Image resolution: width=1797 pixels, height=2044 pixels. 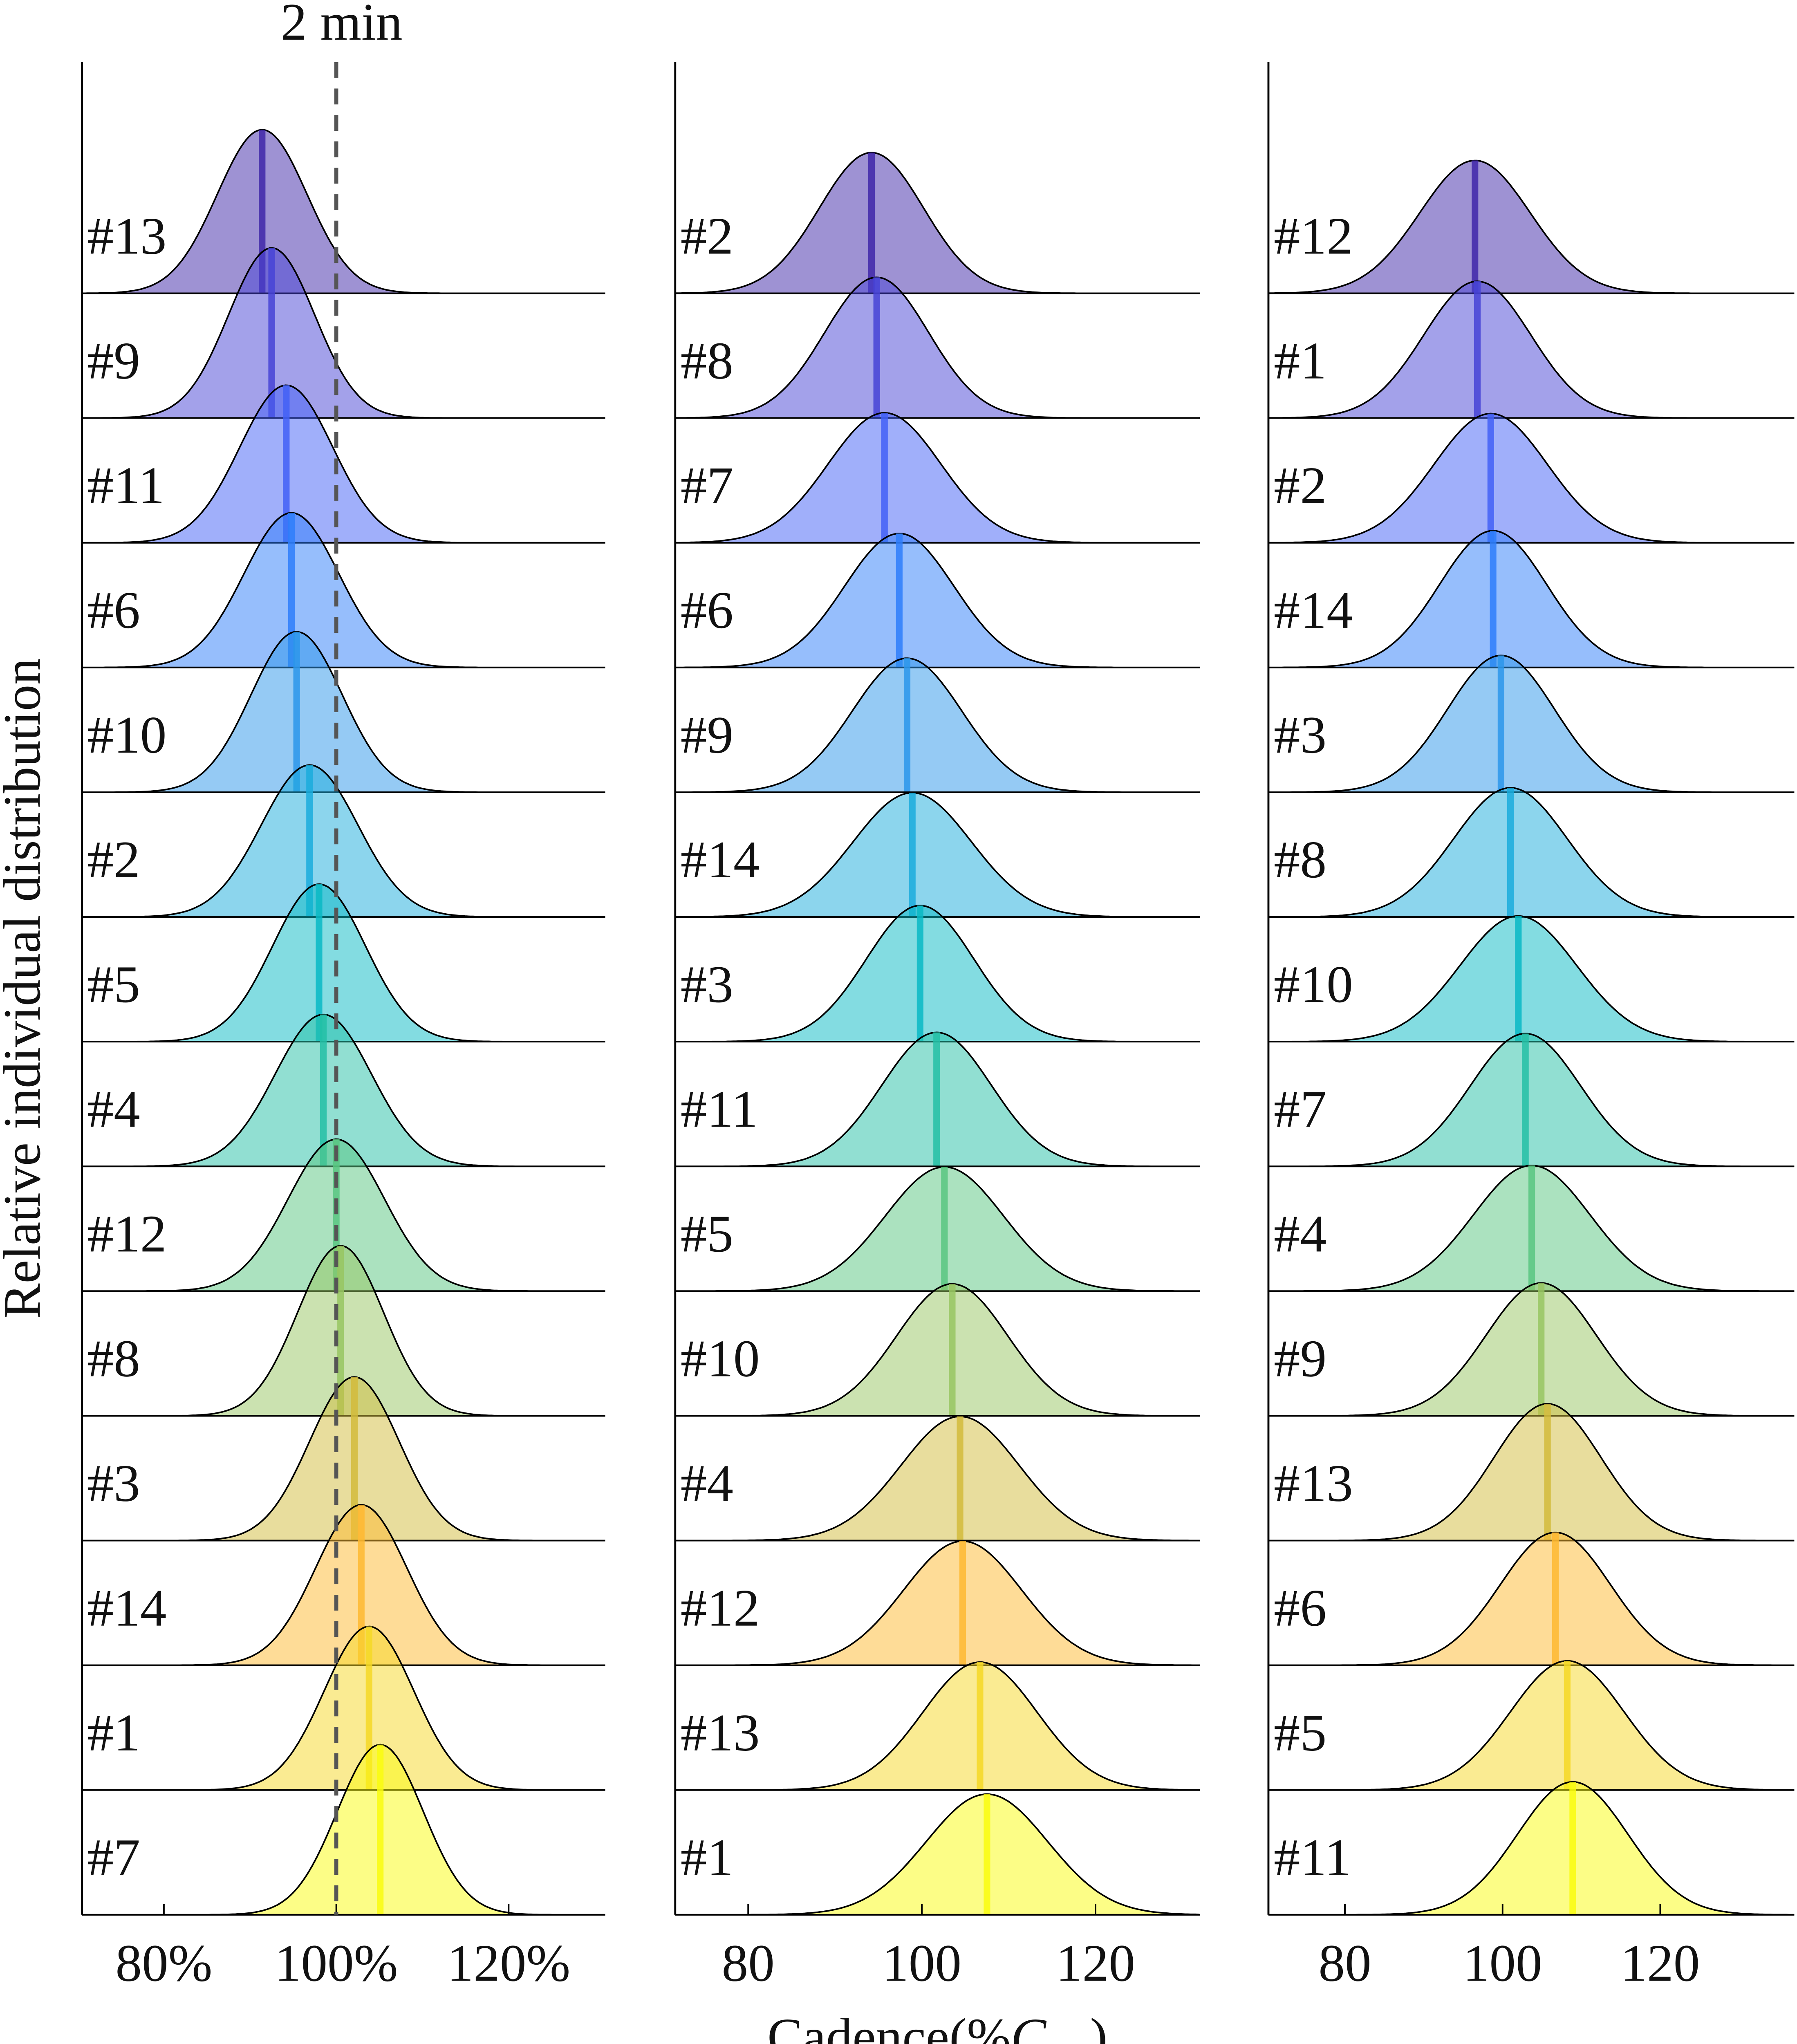 What do you see at coordinates (163, 1963) in the screenshot?
I see `x-tick-label: 80%` at bounding box center [163, 1963].